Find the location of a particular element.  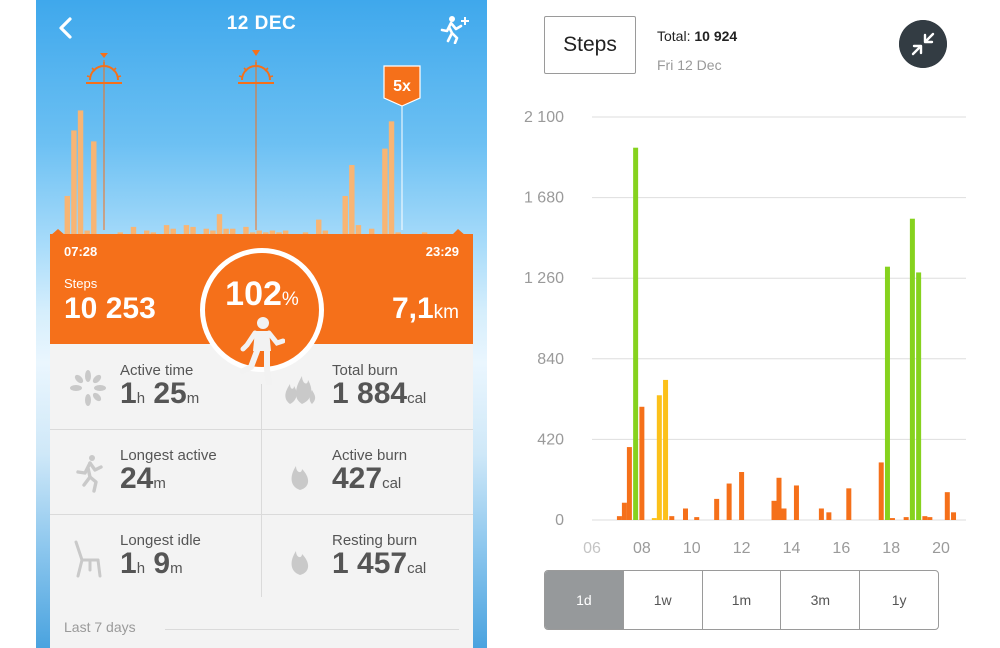

back-chevron-icon is located at coordinates (66, 28).